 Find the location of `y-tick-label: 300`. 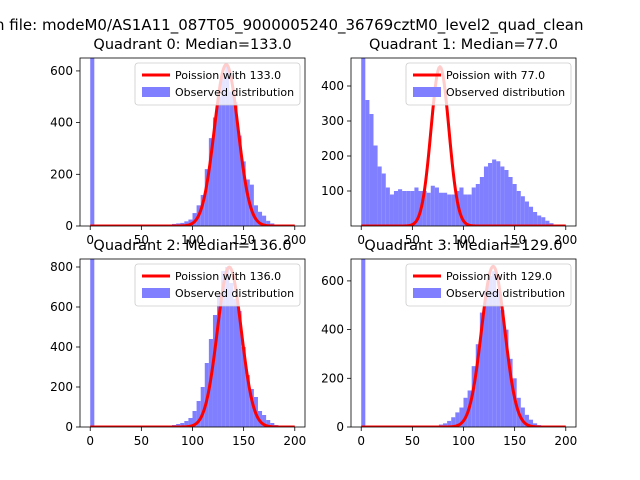

y-tick-label: 300 is located at coordinates (332, 121).